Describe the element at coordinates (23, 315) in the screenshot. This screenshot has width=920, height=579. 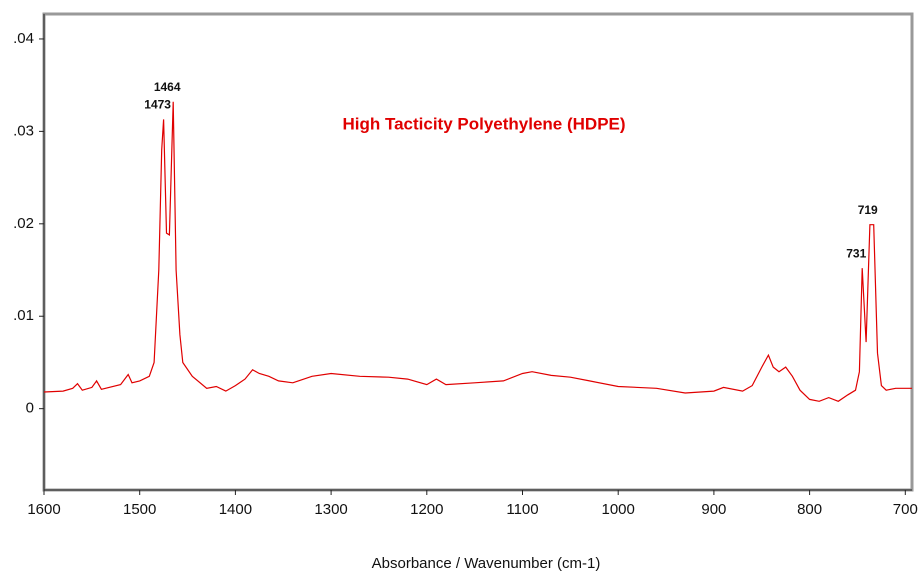
I see `y-tick-label: .01` at that location.